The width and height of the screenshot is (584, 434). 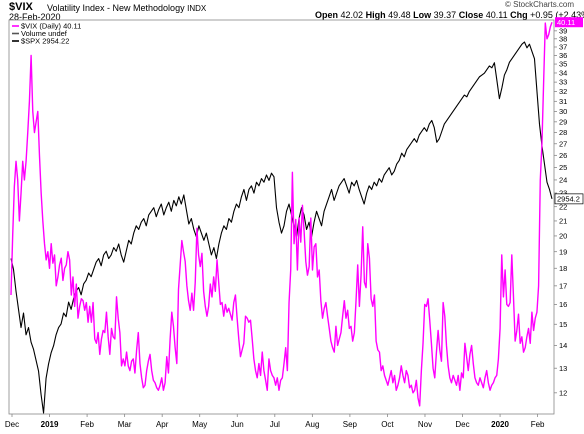 I want to click on x-tick-label: Apr, so click(x=162, y=424).